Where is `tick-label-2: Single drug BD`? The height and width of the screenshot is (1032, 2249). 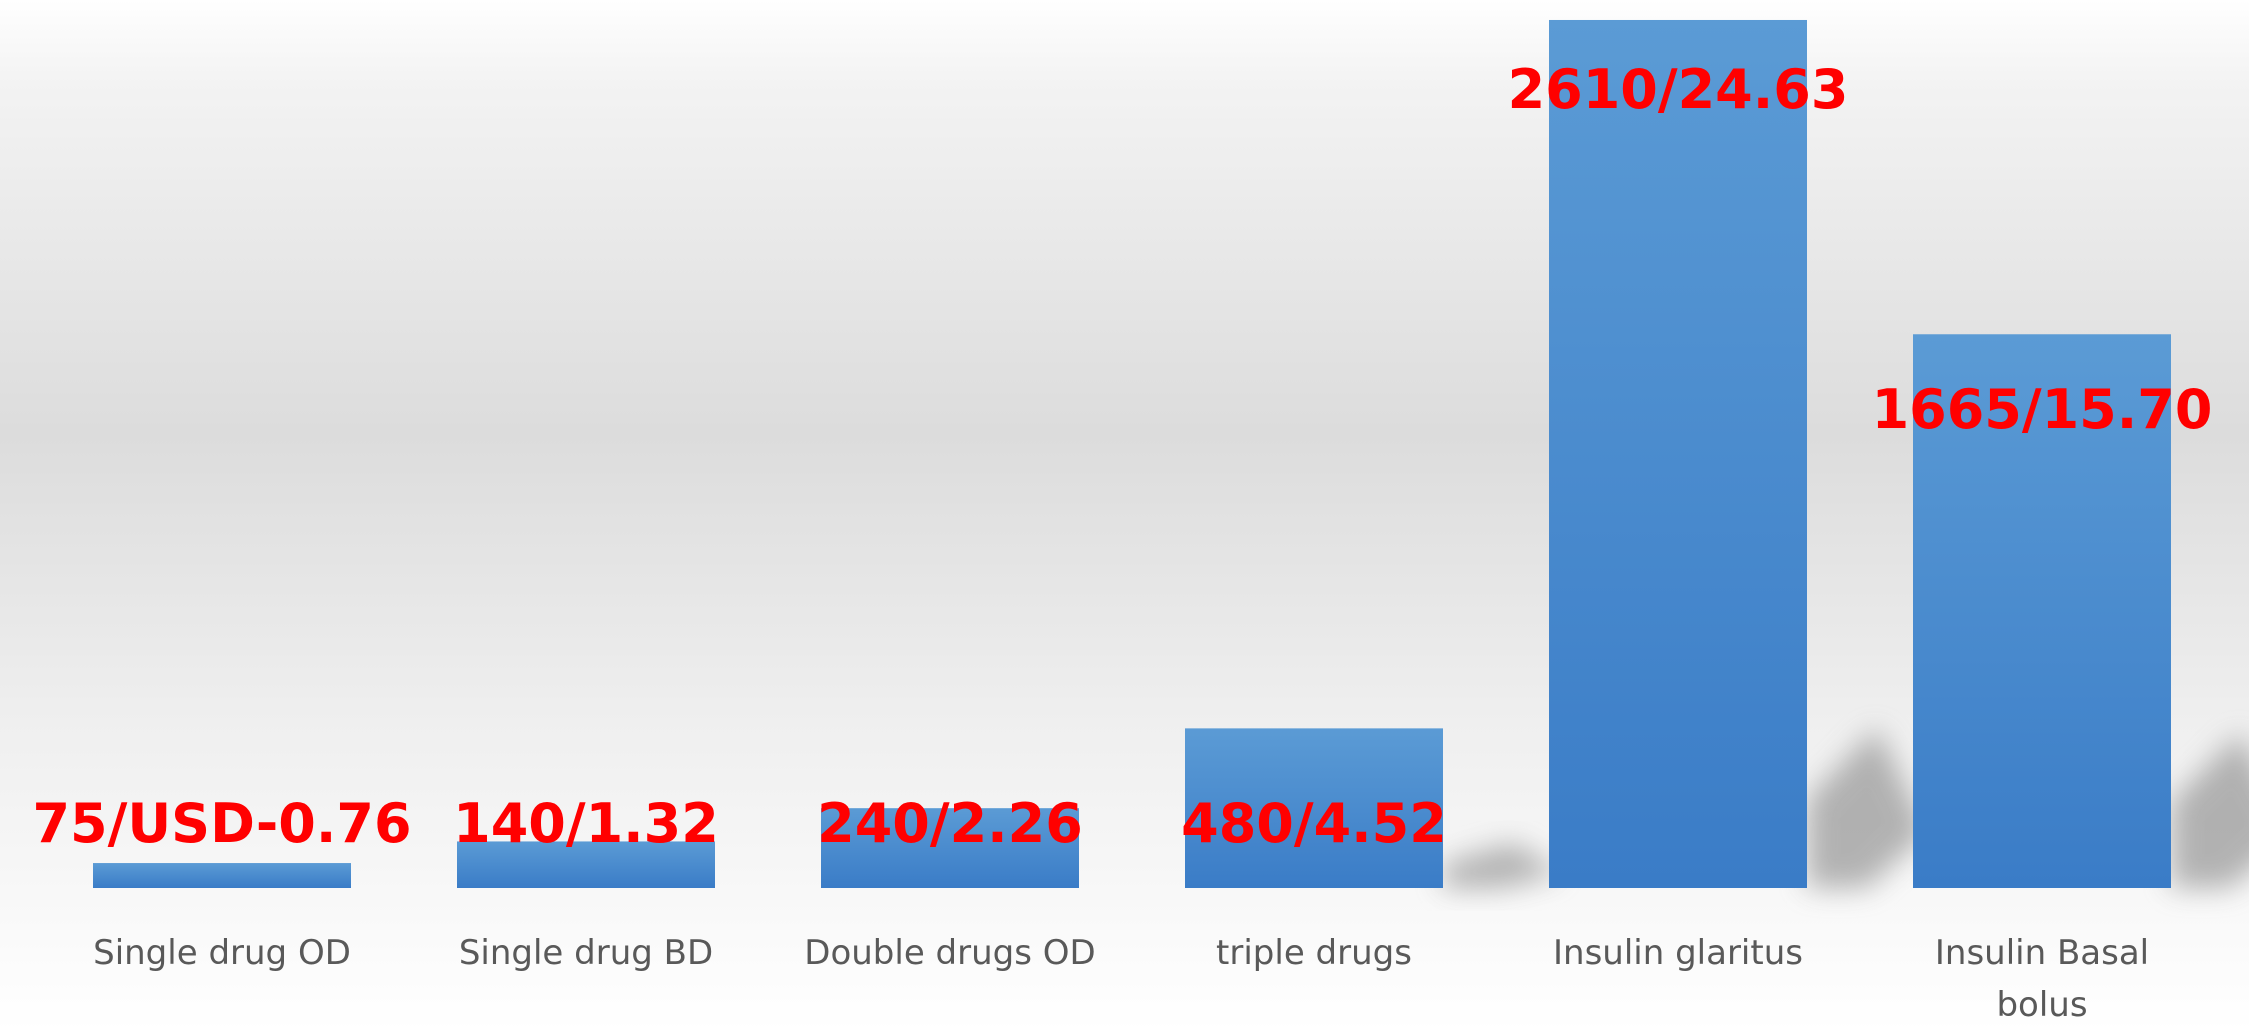
tick-label-2: Single drug BD is located at coordinates (586, 953).